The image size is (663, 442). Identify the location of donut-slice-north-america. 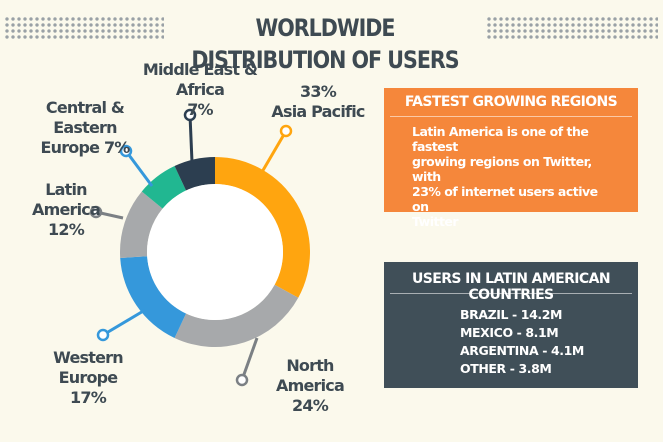
(236, 316).